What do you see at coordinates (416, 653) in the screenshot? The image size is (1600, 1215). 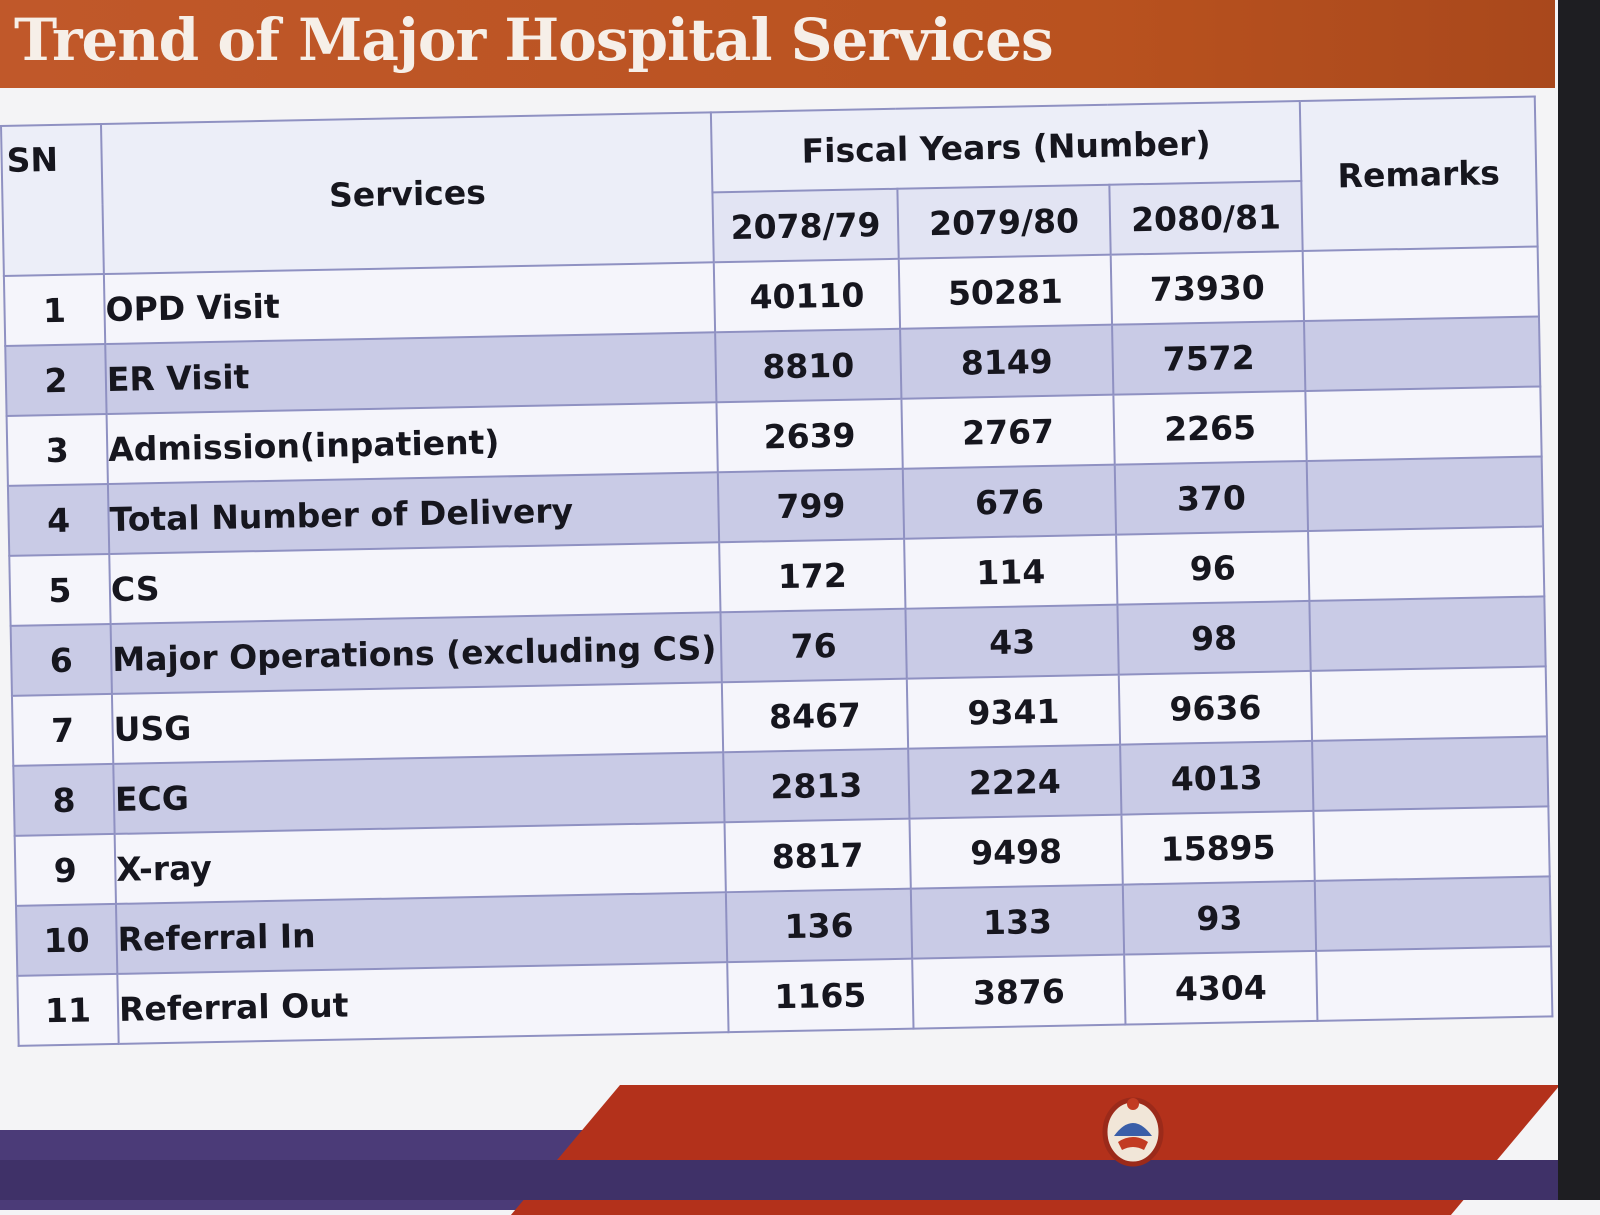 I see `row-service: Major Operations (excluding CS)` at bounding box center [416, 653].